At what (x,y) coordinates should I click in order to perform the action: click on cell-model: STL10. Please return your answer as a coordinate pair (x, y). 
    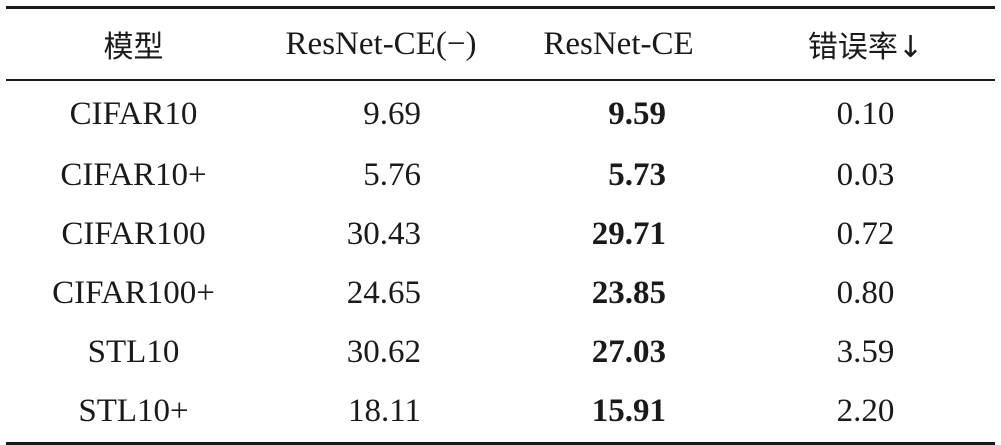
    Looking at the image, I should click on (133, 351).